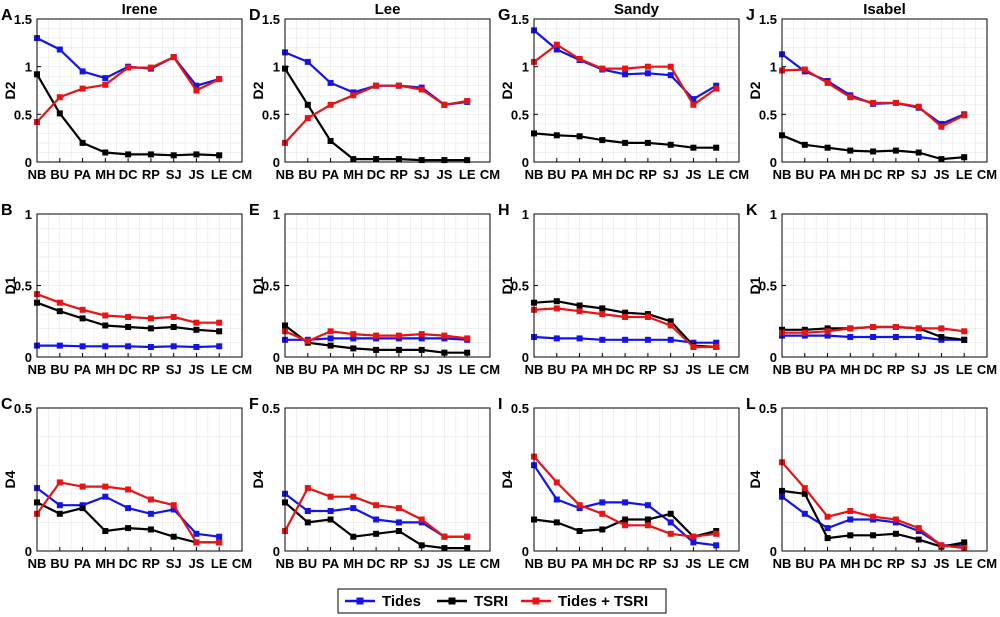  I want to click on panel-k: 0 0.5 1 NB BU PA MH DC RP SJ JS LE CM D1 K, so click(871, 289).